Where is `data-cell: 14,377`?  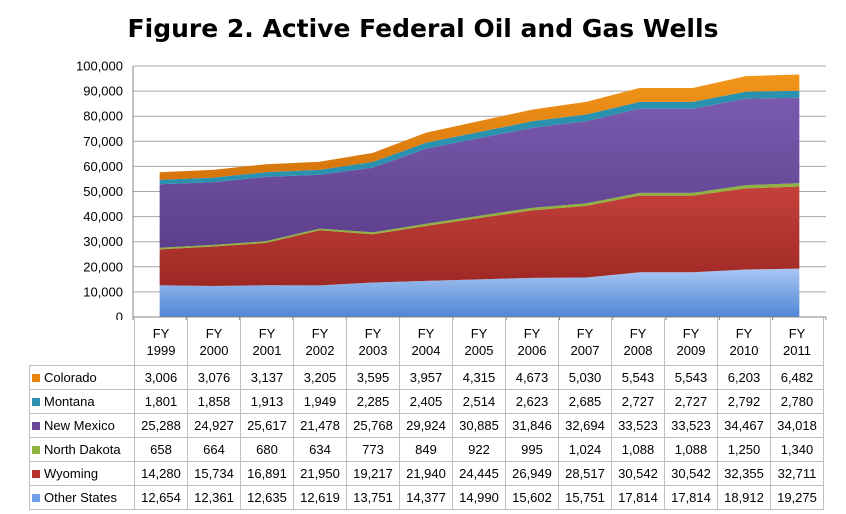
data-cell: 14,377 is located at coordinates (426, 497).